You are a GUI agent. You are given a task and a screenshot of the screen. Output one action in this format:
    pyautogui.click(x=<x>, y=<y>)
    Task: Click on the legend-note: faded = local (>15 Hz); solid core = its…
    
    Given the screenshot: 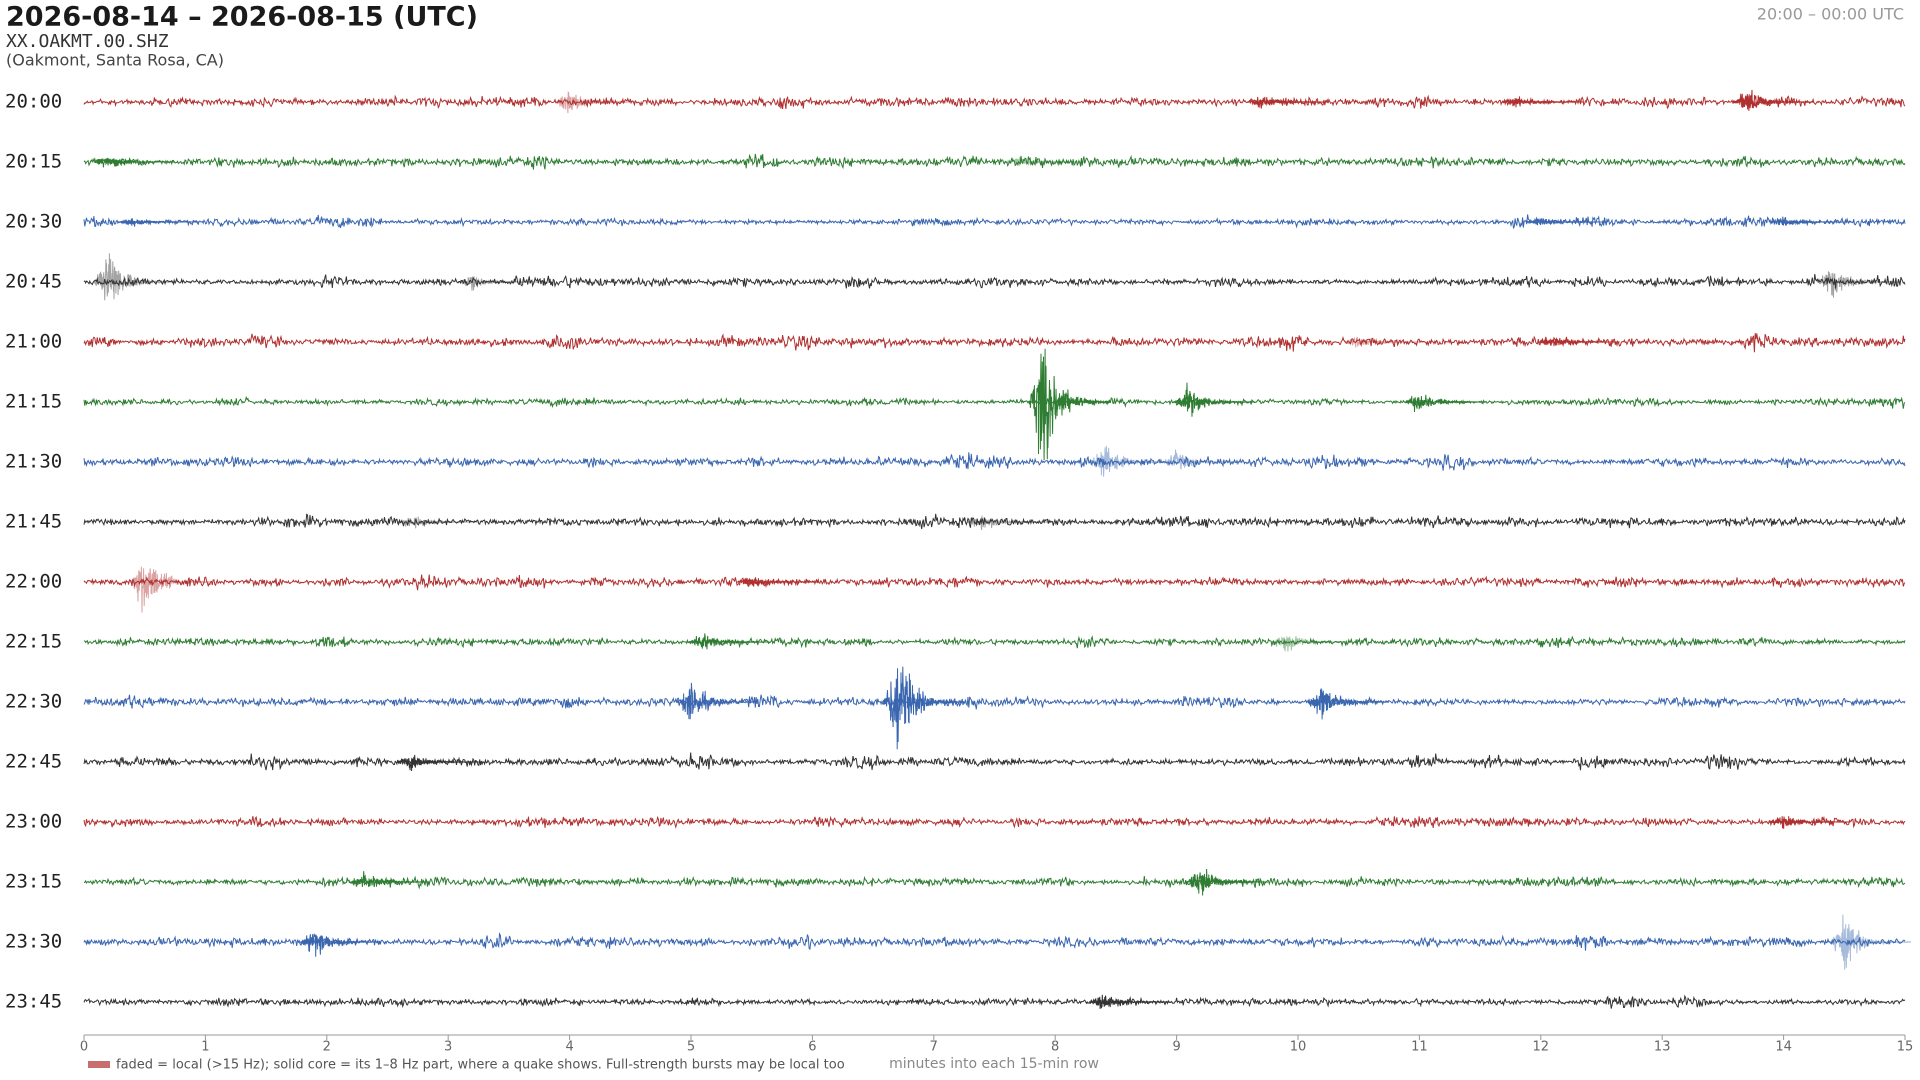 What is the action you would take?
    pyautogui.click(x=480, y=1065)
    